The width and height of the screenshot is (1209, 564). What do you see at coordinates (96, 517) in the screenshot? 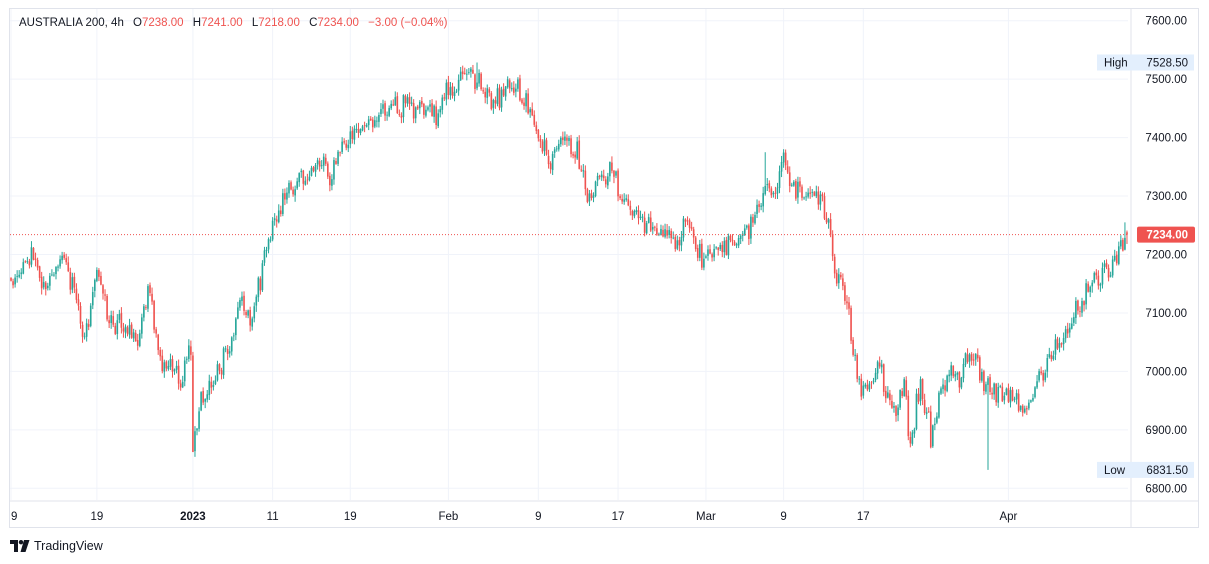
I see `x-tick-label: 19` at bounding box center [96, 517].